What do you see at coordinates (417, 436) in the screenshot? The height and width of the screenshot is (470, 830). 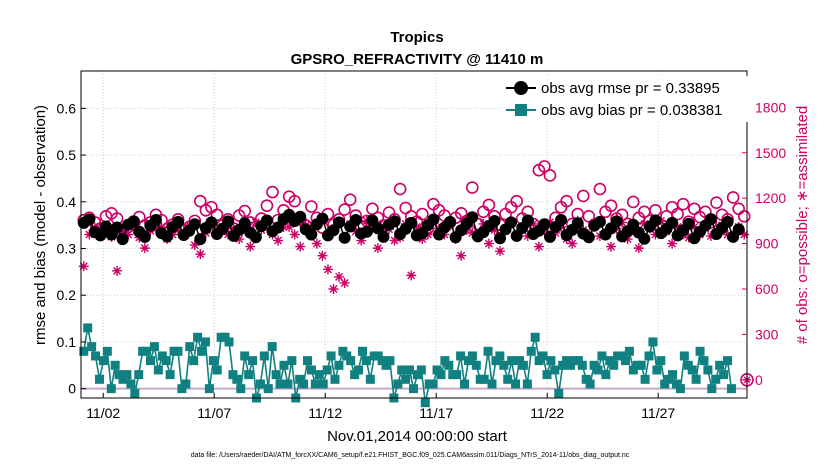 I see `x-axis-label: Nov.01,2014 00:00:00 start` at bounding box center [417, 436].